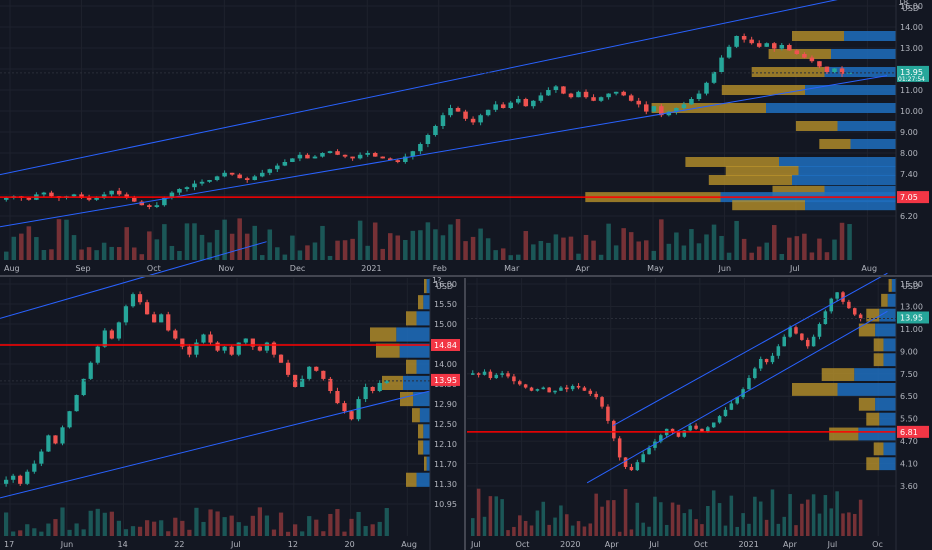 The height and width of the screenshot is (550, 932). I want to click on time-tick-label: Jul, so click(832, 544).